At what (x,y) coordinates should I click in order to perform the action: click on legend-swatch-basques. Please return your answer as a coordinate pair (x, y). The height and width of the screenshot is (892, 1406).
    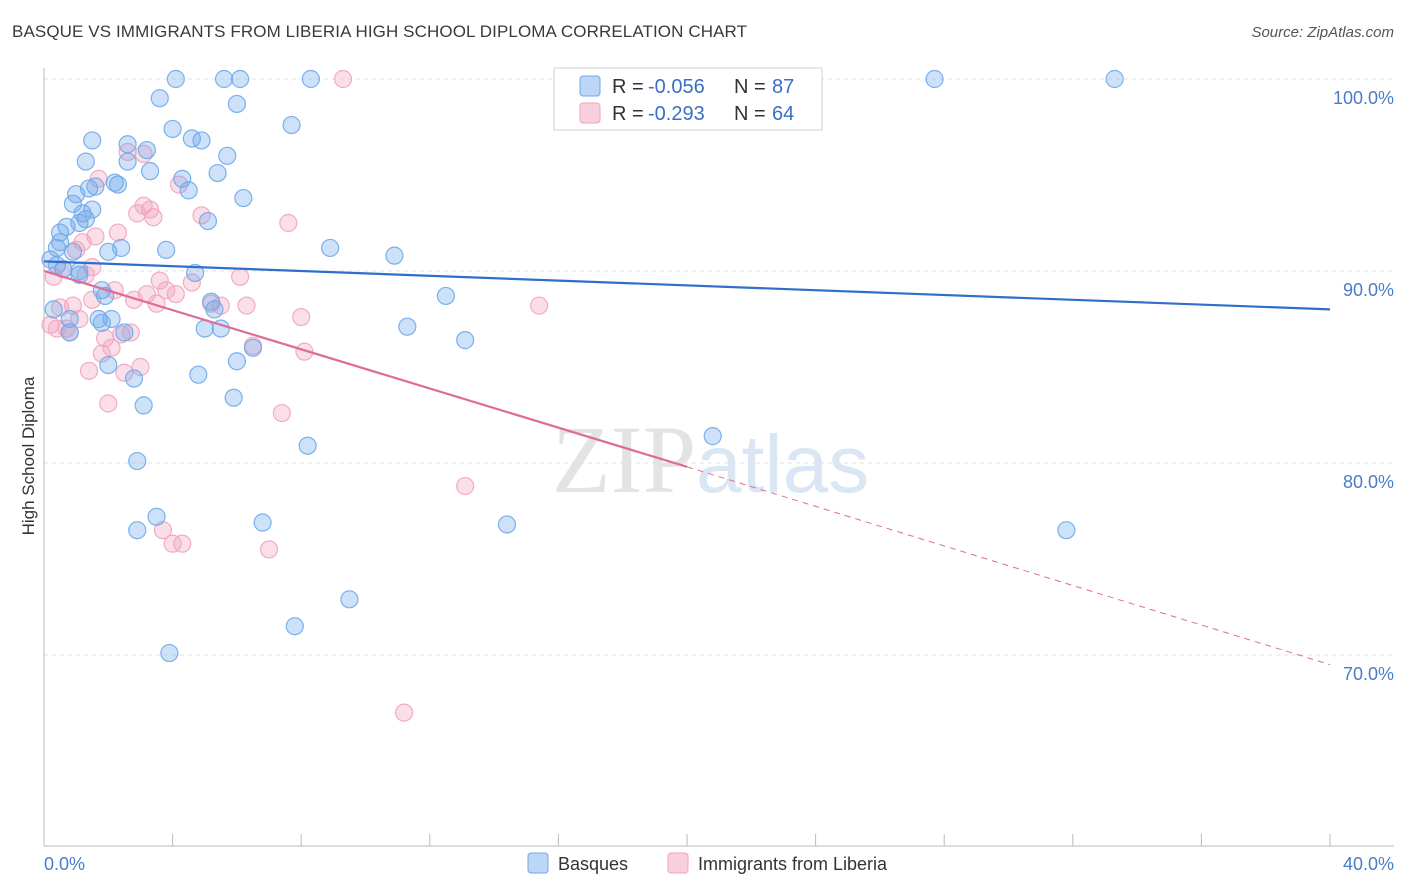
    Looking at the image, I should click on (590, 86).